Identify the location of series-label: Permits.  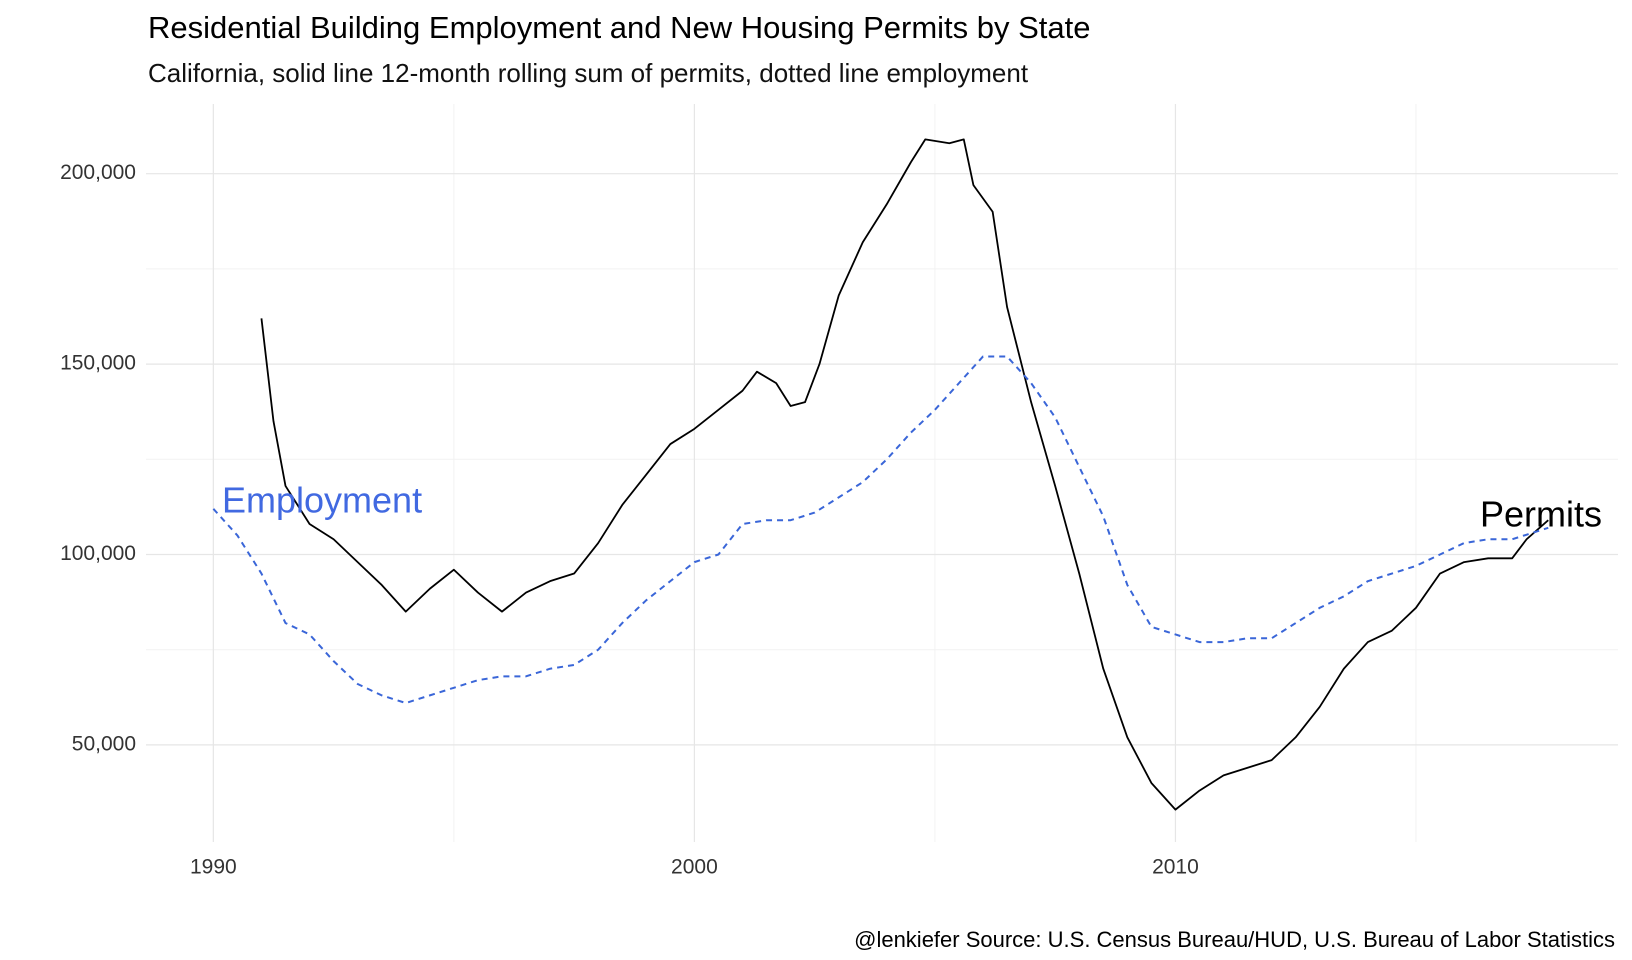
(1541, 514).